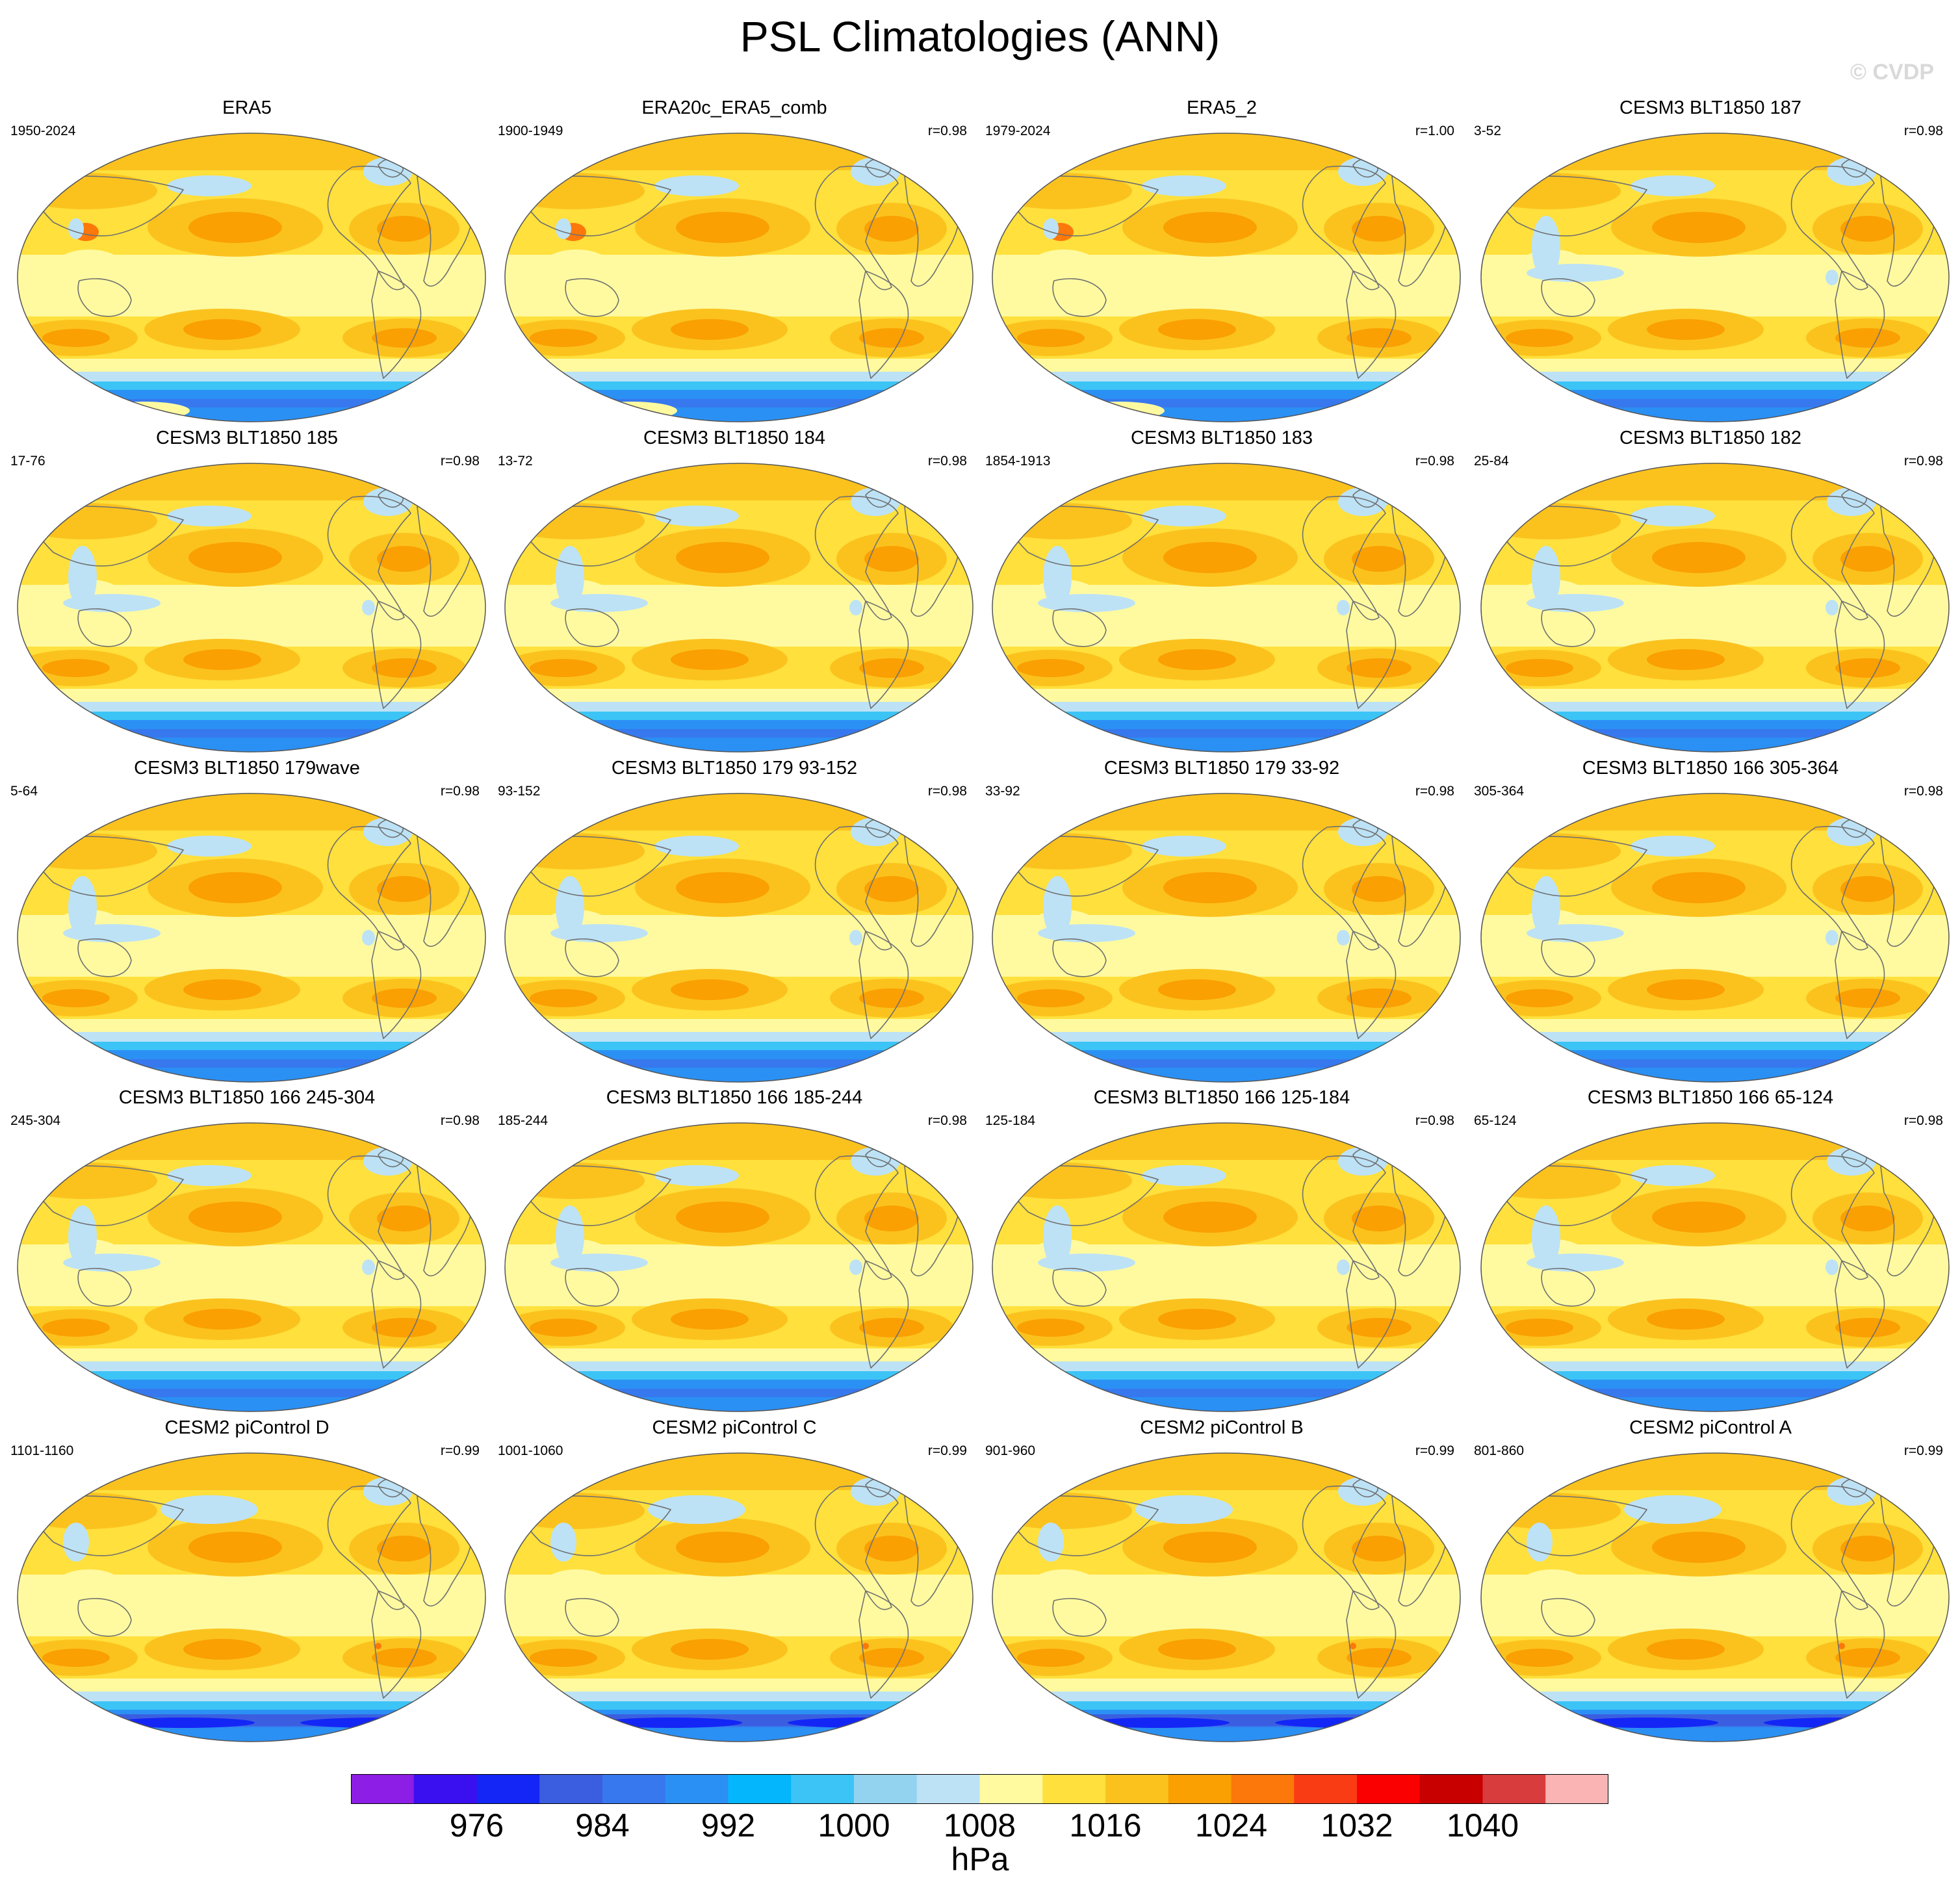  I want to click on map-panel: CESM3 BLT1850 185 17-76 r=0.98, so click(246, 590).